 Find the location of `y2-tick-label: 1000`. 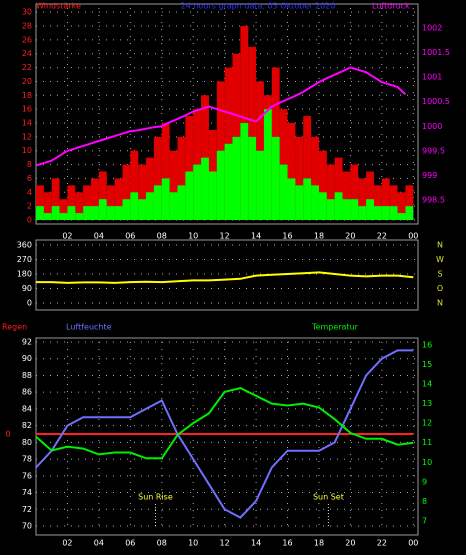

y2-tick-label: 1000 is located at coordinates (432, 126).